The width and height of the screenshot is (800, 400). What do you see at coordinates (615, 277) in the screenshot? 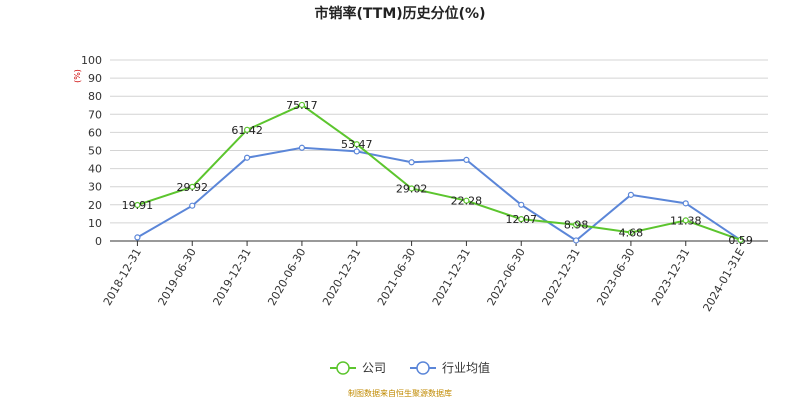
I see `x-tick-label: 2023-06-30` at bounding box center [615, 277].